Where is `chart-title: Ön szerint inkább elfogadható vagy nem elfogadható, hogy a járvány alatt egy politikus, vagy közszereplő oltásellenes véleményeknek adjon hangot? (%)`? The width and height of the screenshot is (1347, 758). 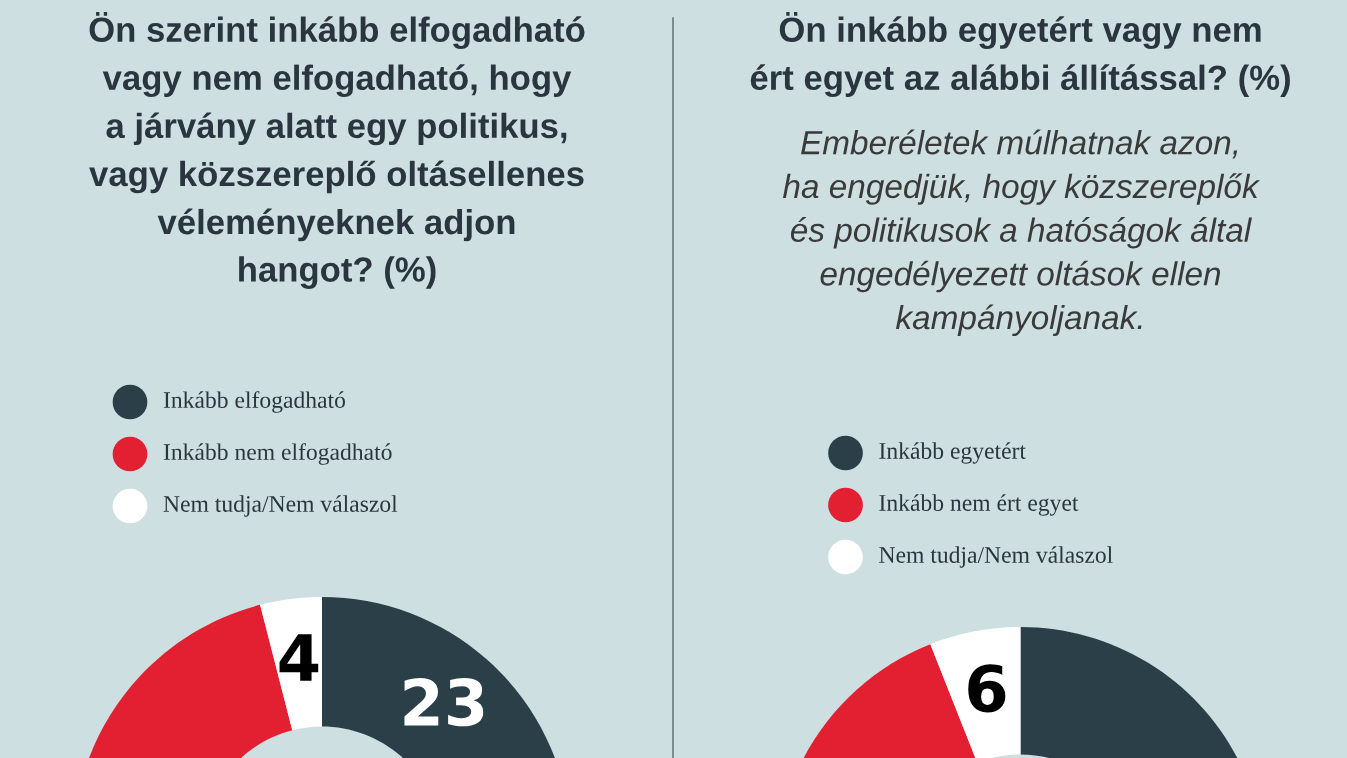
chart-title: Ön szerint inkább elfogadható vagy nem elfogadható, hogy a járvány alatt egy politikus, vagy közszereplő oltásellenes véleményeknek adjon hangot? (%) is located at coordinates (337, 150).